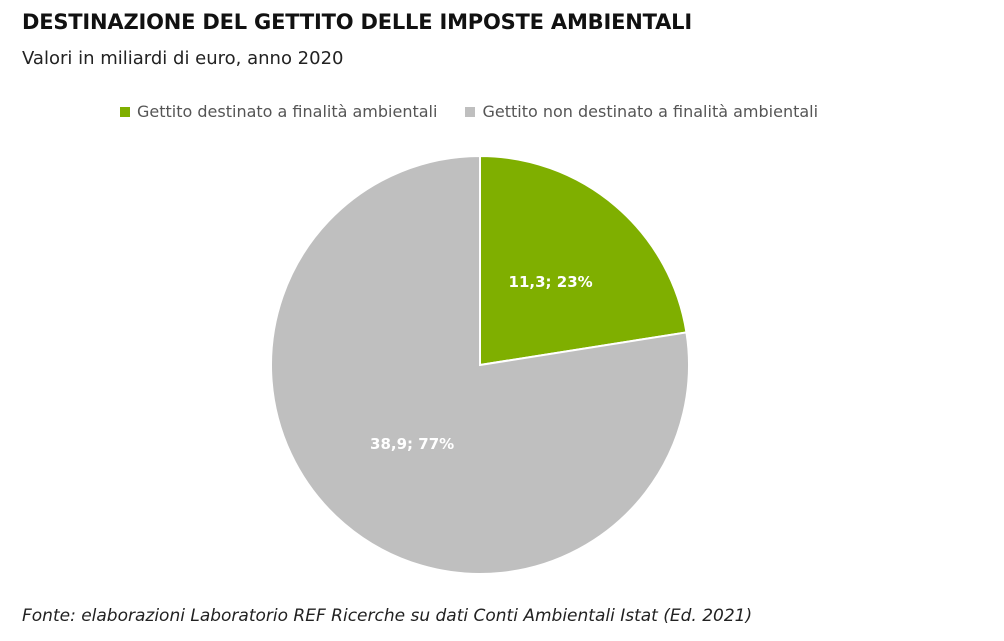  Describe the element at coordinates (583, 260) in the screenshot. I see `pie-slice-environmental` at that location.